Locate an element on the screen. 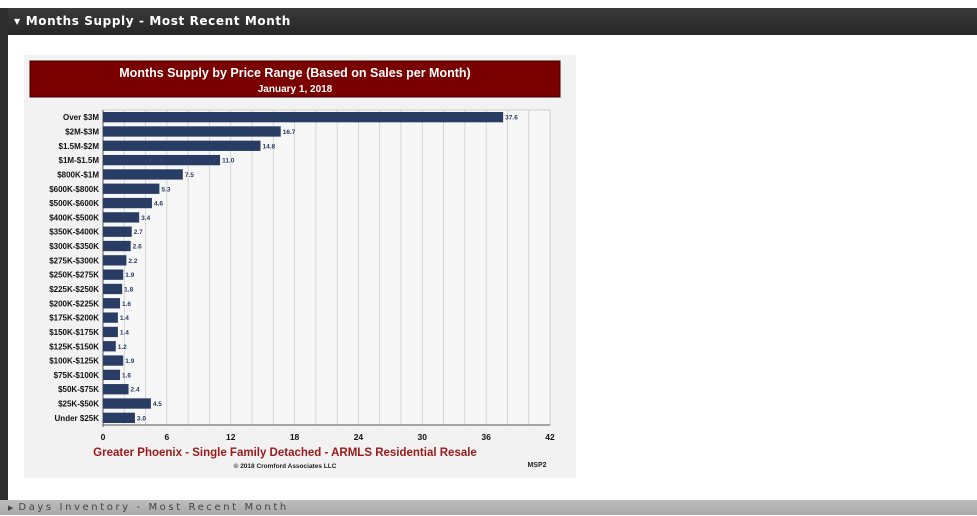  months-supply-panel-header: ▼ Months Supply - Most Recent Month is located at coordinates (492, 21).